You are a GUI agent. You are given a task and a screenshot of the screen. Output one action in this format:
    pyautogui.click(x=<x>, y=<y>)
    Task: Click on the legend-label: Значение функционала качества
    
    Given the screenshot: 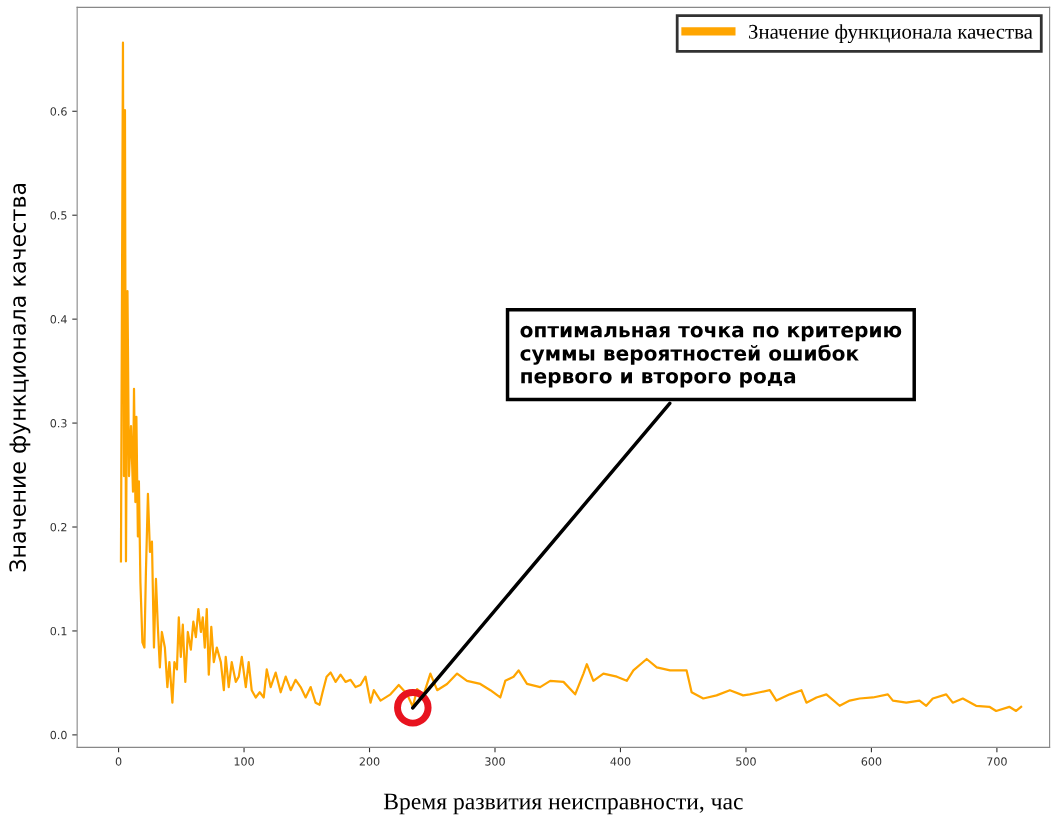 What is the action you would take?
    pyautogui.click(x=891, y=34)
    